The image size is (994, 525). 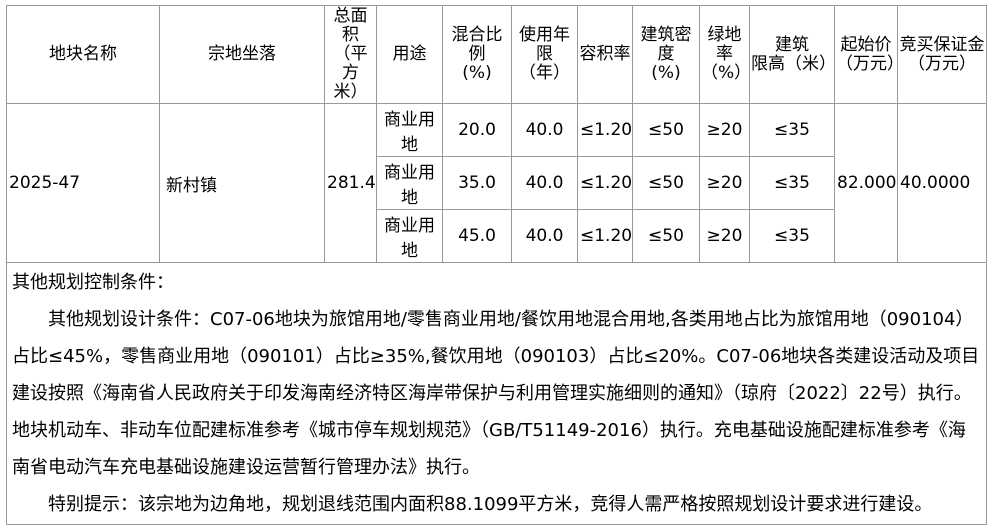 I want to click on col-header-location: 宗地坐落, so click(x=242, y=54).